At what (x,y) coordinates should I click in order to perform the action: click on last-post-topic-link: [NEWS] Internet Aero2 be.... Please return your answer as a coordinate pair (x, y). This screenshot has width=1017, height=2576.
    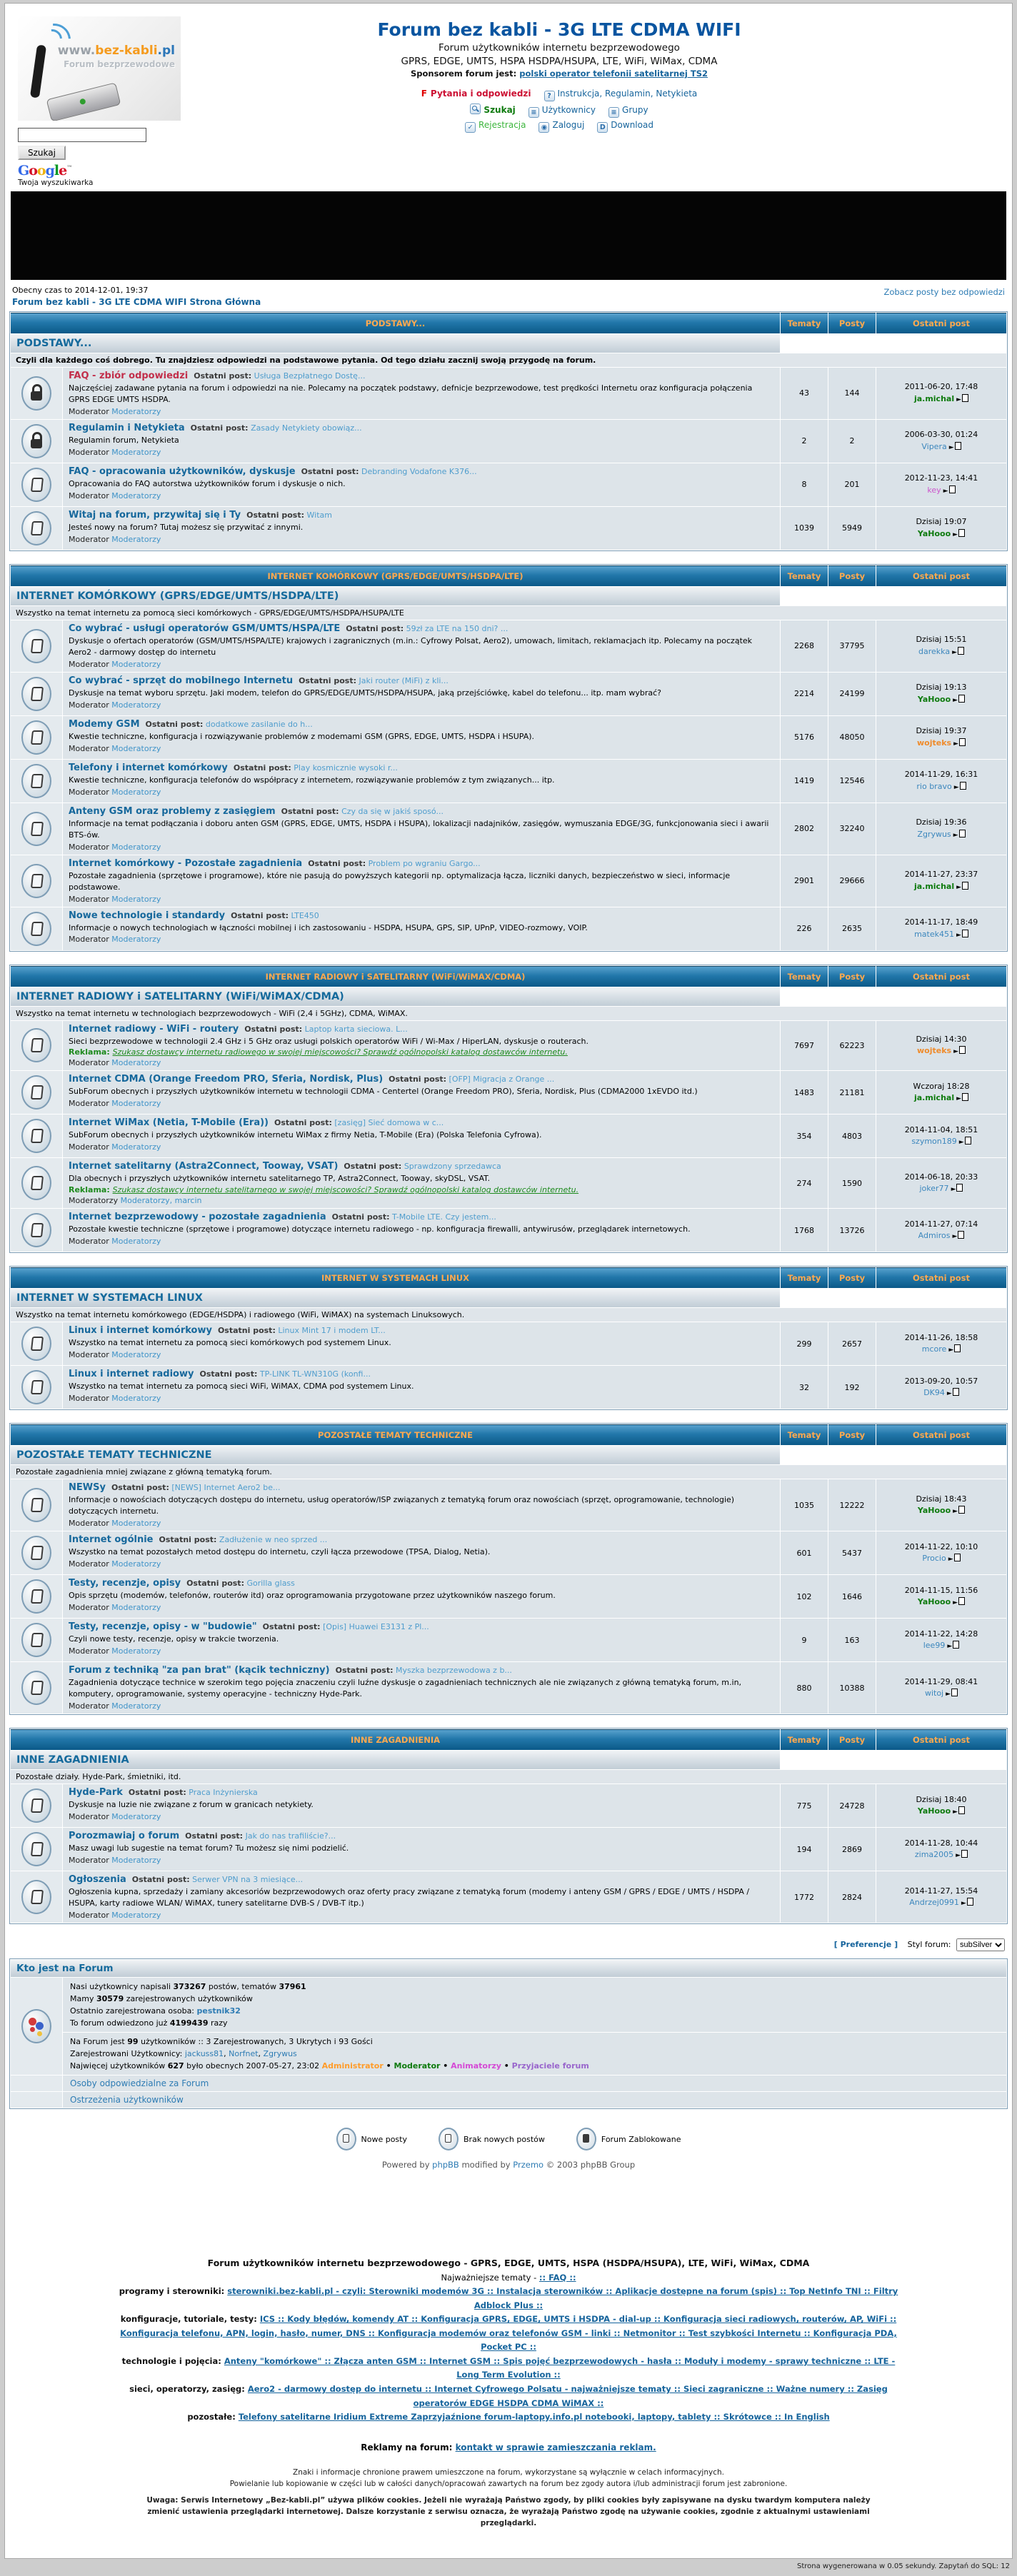
    Looking at the image, I should click on (226, 1488).